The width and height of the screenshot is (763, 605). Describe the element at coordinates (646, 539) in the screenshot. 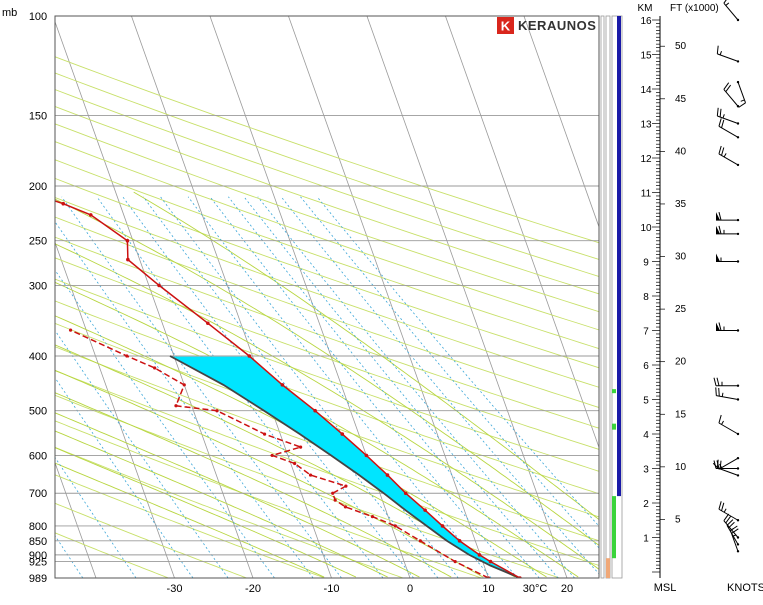

I see `km-tick-label: 1` at that location.